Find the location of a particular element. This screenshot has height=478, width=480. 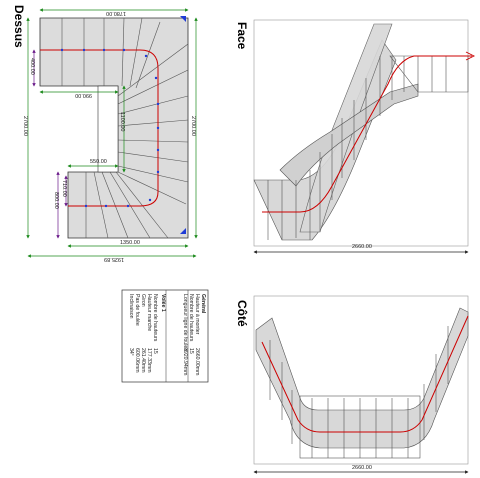

dim-top-landing-width: 550.00 is located at coordinates (98, 162).